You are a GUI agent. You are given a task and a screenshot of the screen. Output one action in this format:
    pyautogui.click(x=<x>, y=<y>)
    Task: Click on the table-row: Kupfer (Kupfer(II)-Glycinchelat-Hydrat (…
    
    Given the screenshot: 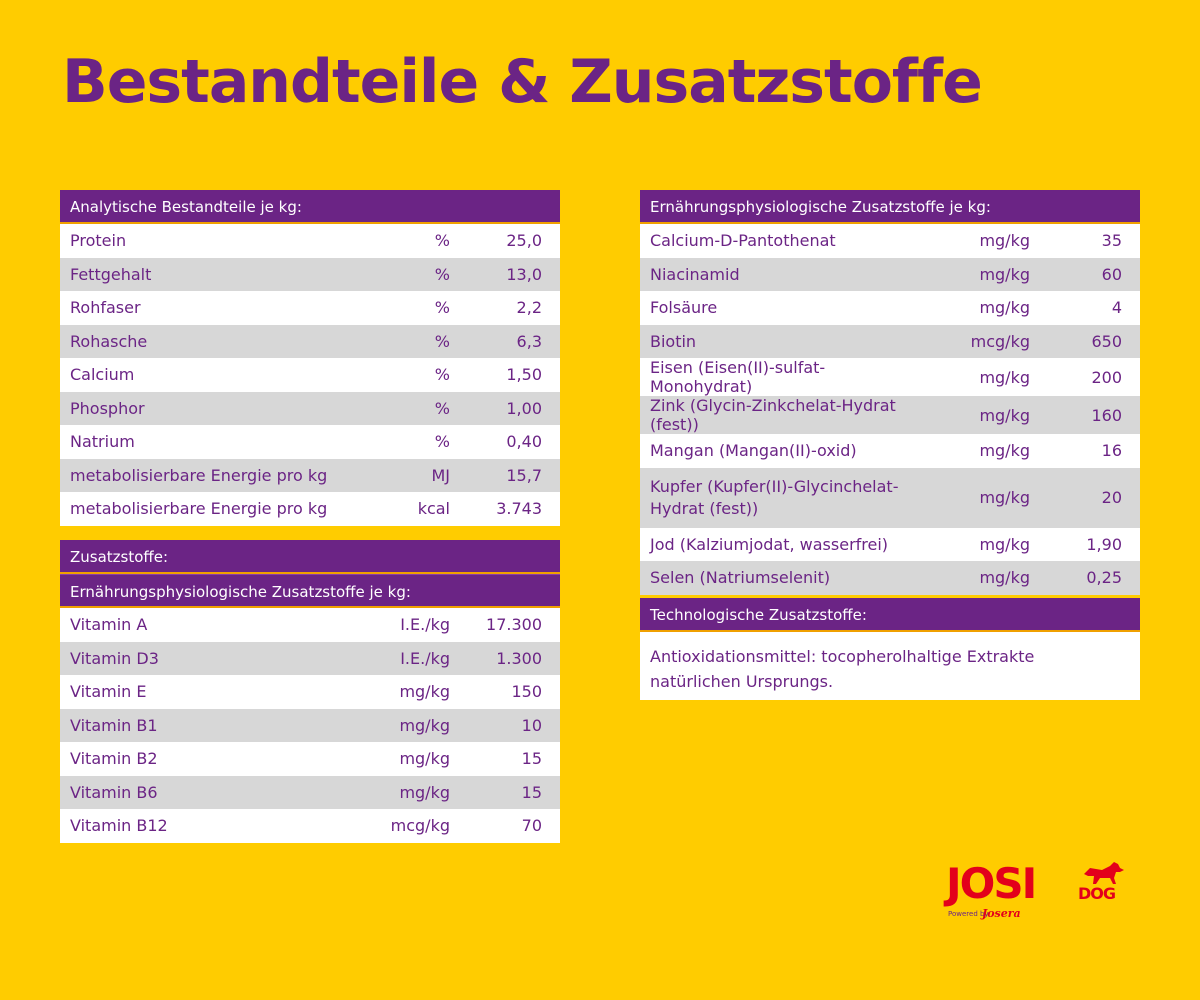 What is the action you would take?
    pyautogui.click(x=890, y=497)
    